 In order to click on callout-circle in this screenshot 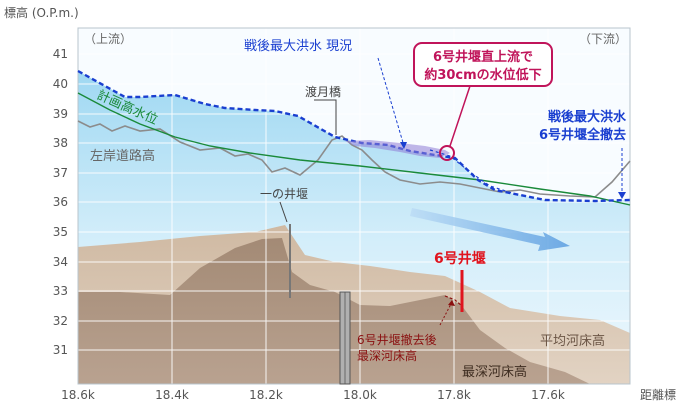, I will do `click(447, 153)`.